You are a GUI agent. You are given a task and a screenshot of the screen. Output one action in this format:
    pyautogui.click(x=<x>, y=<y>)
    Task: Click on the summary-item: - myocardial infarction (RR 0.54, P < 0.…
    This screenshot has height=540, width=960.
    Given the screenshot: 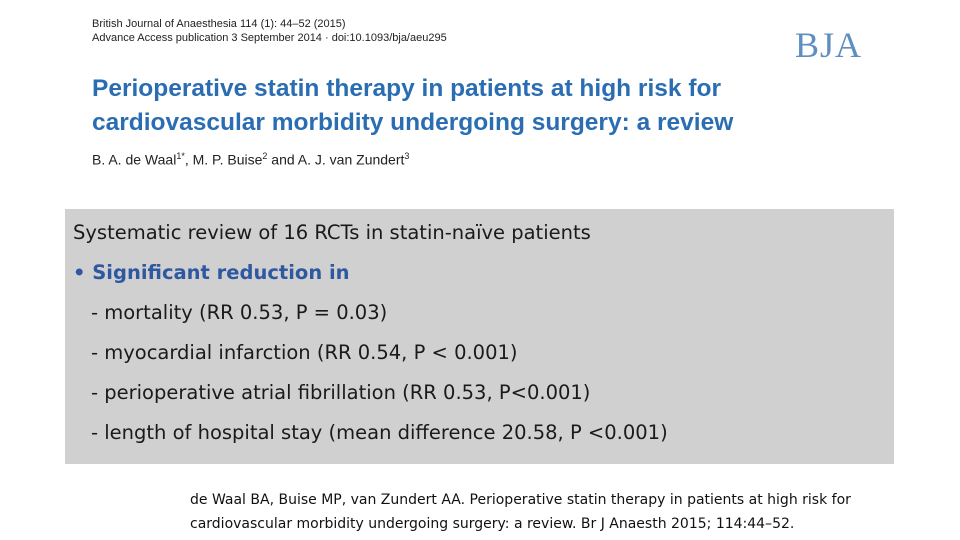 What is the action you would take?
    pyautogui.click(x=304, y=352)
    